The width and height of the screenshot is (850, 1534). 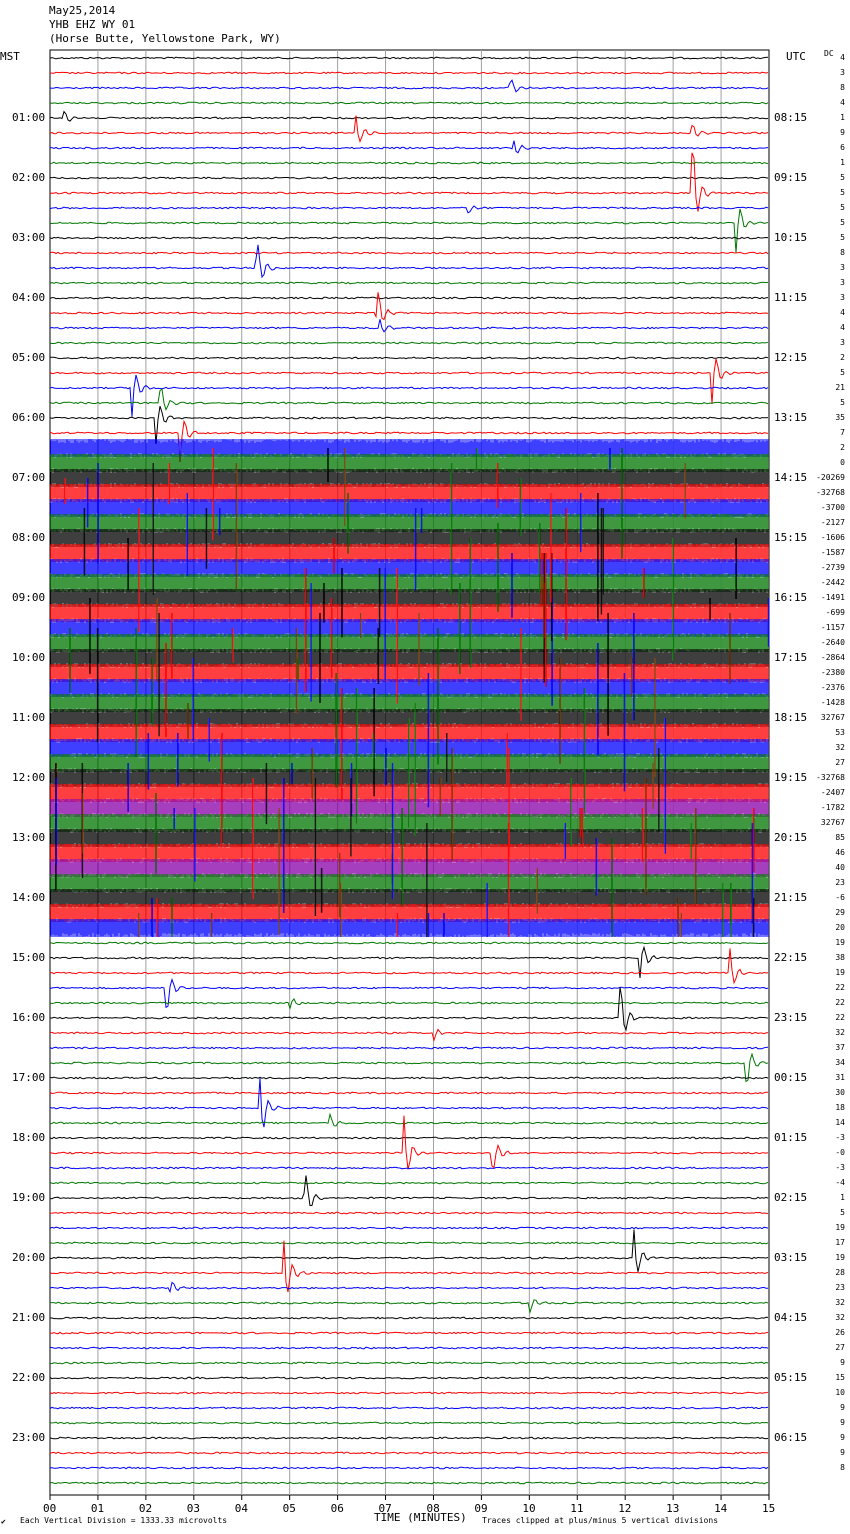 What do you see at coordinates (840, 1092) in the screenshot?
I see `dc-offset-label: 30` at bounding box center [840, 1092].